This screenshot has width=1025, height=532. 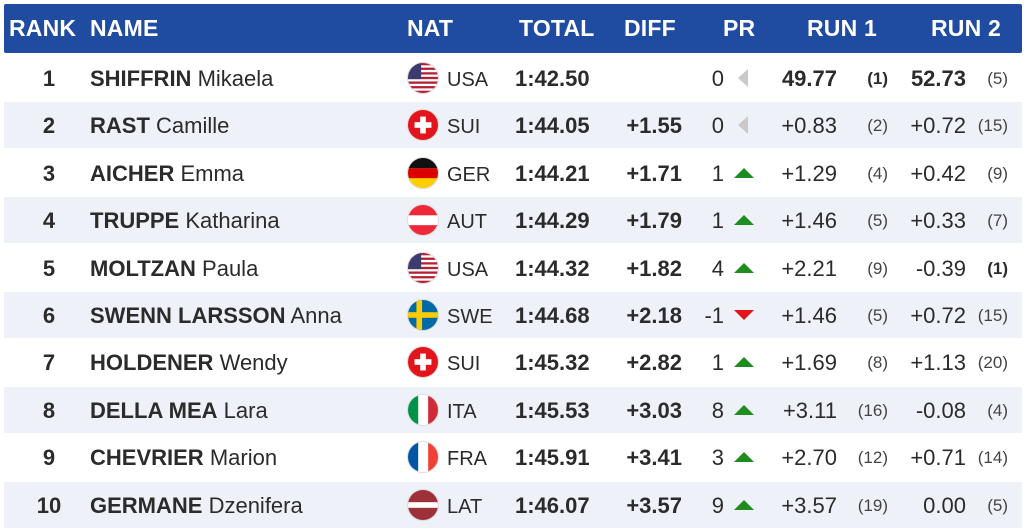 What do you see at coordinates (513, 28) in the screenshot?
I see `table-header: RANK NAME NAT TOTAL DIFF PR RUN 1 RUN 2` at bounding box center [513, 28].